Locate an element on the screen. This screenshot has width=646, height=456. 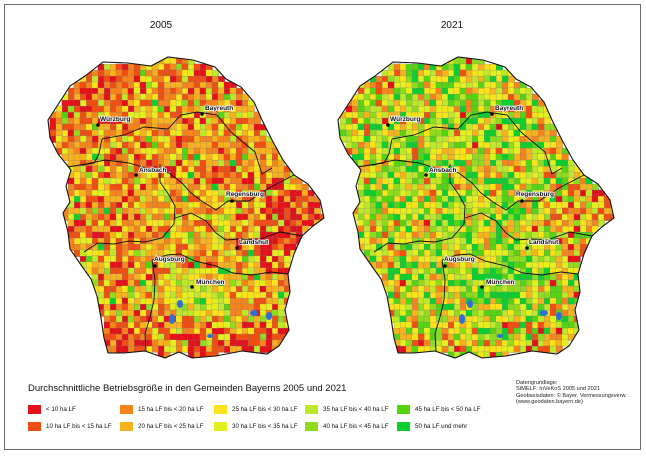
district-boundary is located at coordinates (382, 152).